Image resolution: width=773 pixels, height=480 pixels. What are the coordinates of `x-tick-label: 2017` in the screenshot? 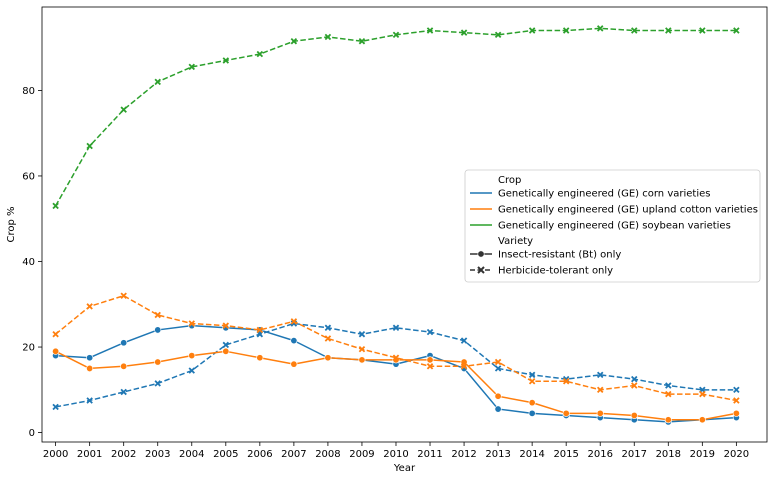 It's located at (634, 454).